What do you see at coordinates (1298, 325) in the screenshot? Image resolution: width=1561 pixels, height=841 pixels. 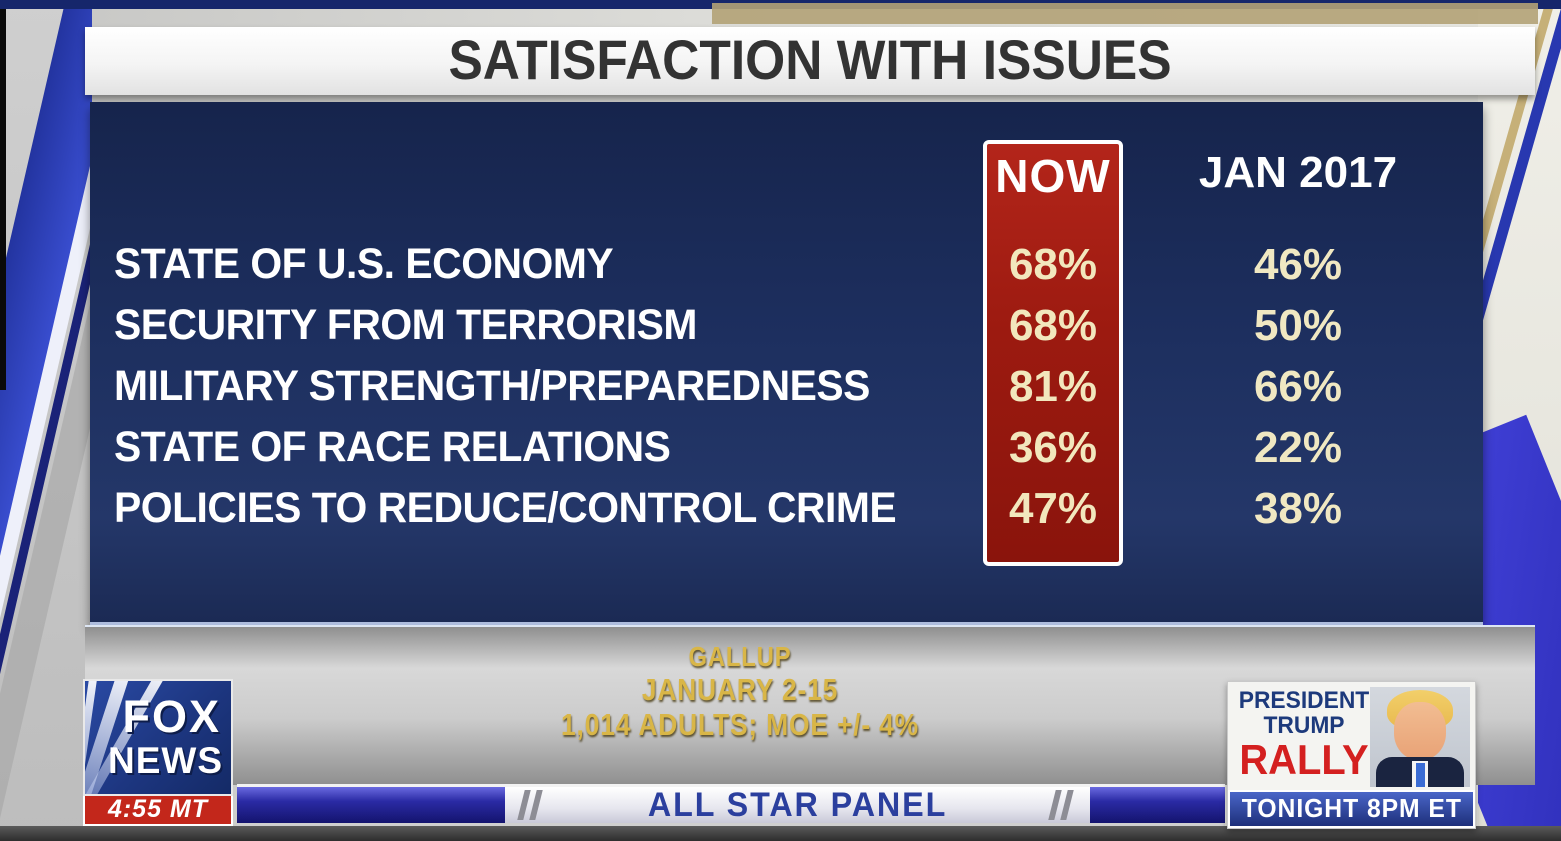 I see `jan-value: 50%` at bounding box center [1298, 325].